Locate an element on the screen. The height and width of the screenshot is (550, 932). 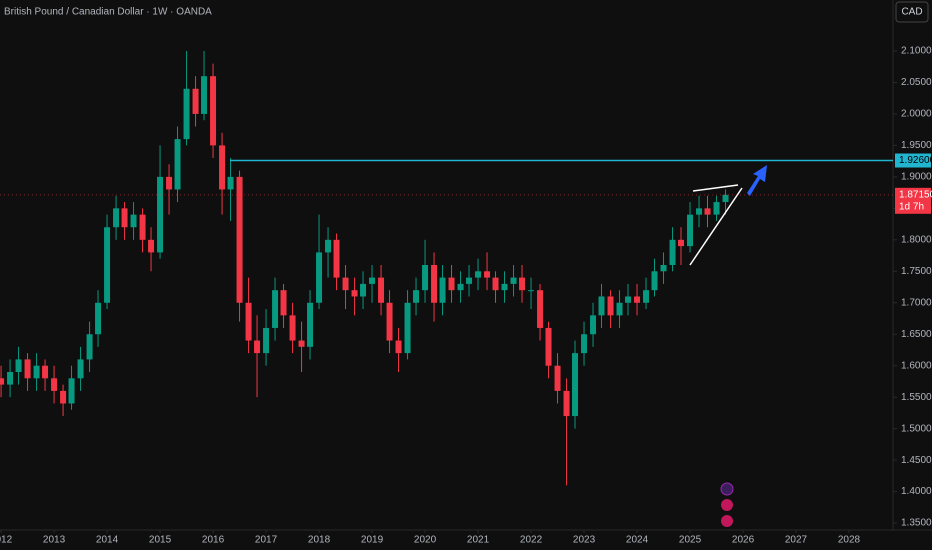
x-tick-label: 2019 is located at coordinates (372, 540).